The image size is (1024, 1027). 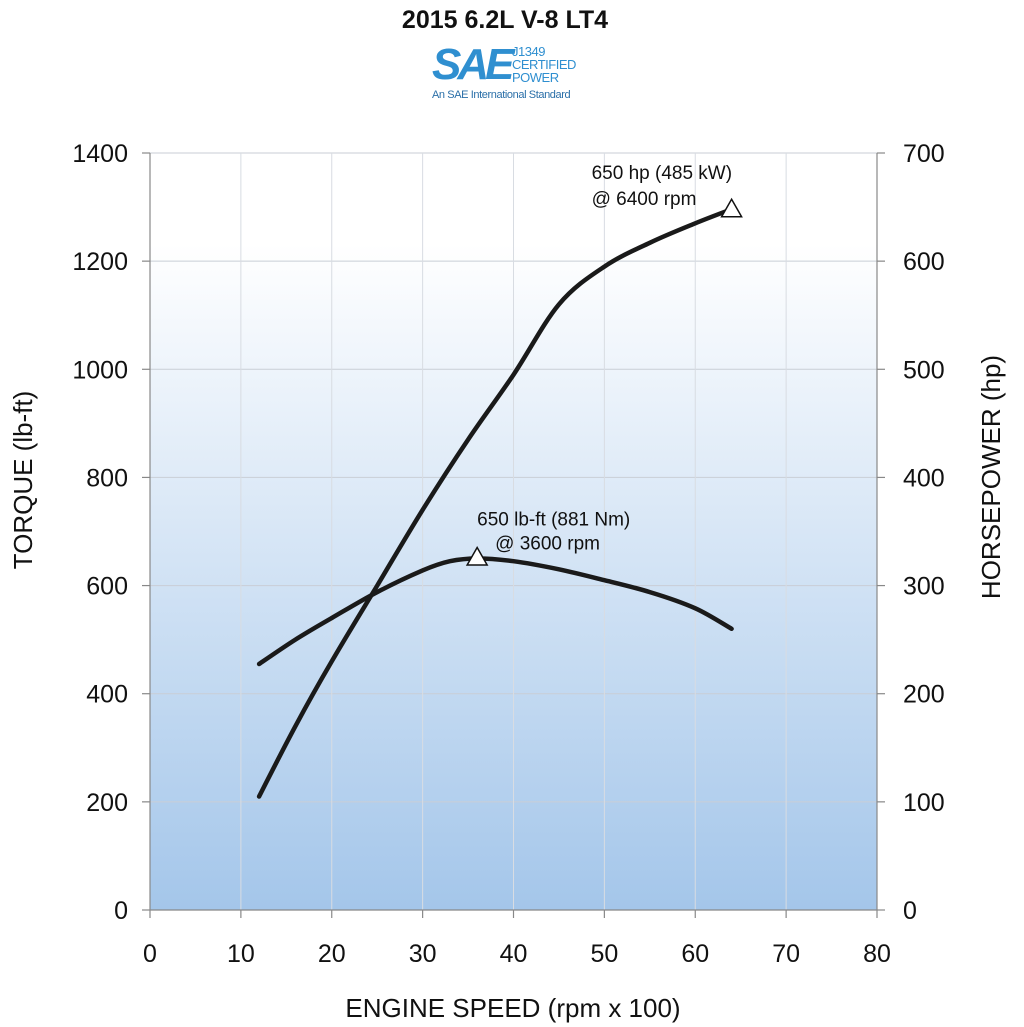 What do you see at coordinates (924, 154) in the screenshot?
I see `y-tick-label-right: 700` at bounding box center [924, 154].